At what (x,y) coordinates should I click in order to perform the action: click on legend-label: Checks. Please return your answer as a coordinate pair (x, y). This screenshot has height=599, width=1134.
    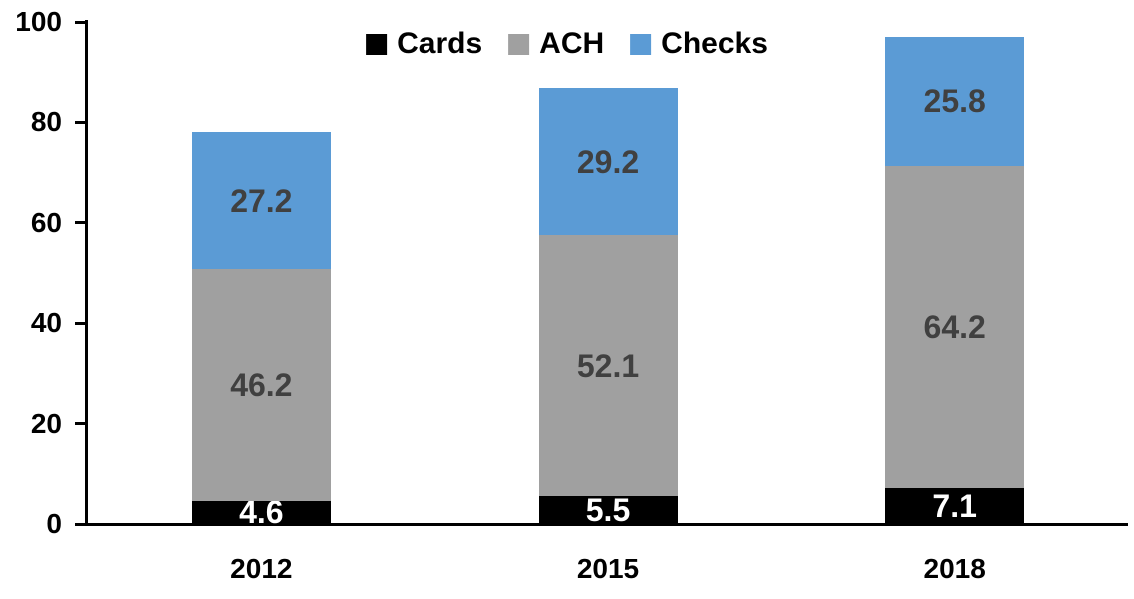
    Looking at the image, I should click on (714, 43).